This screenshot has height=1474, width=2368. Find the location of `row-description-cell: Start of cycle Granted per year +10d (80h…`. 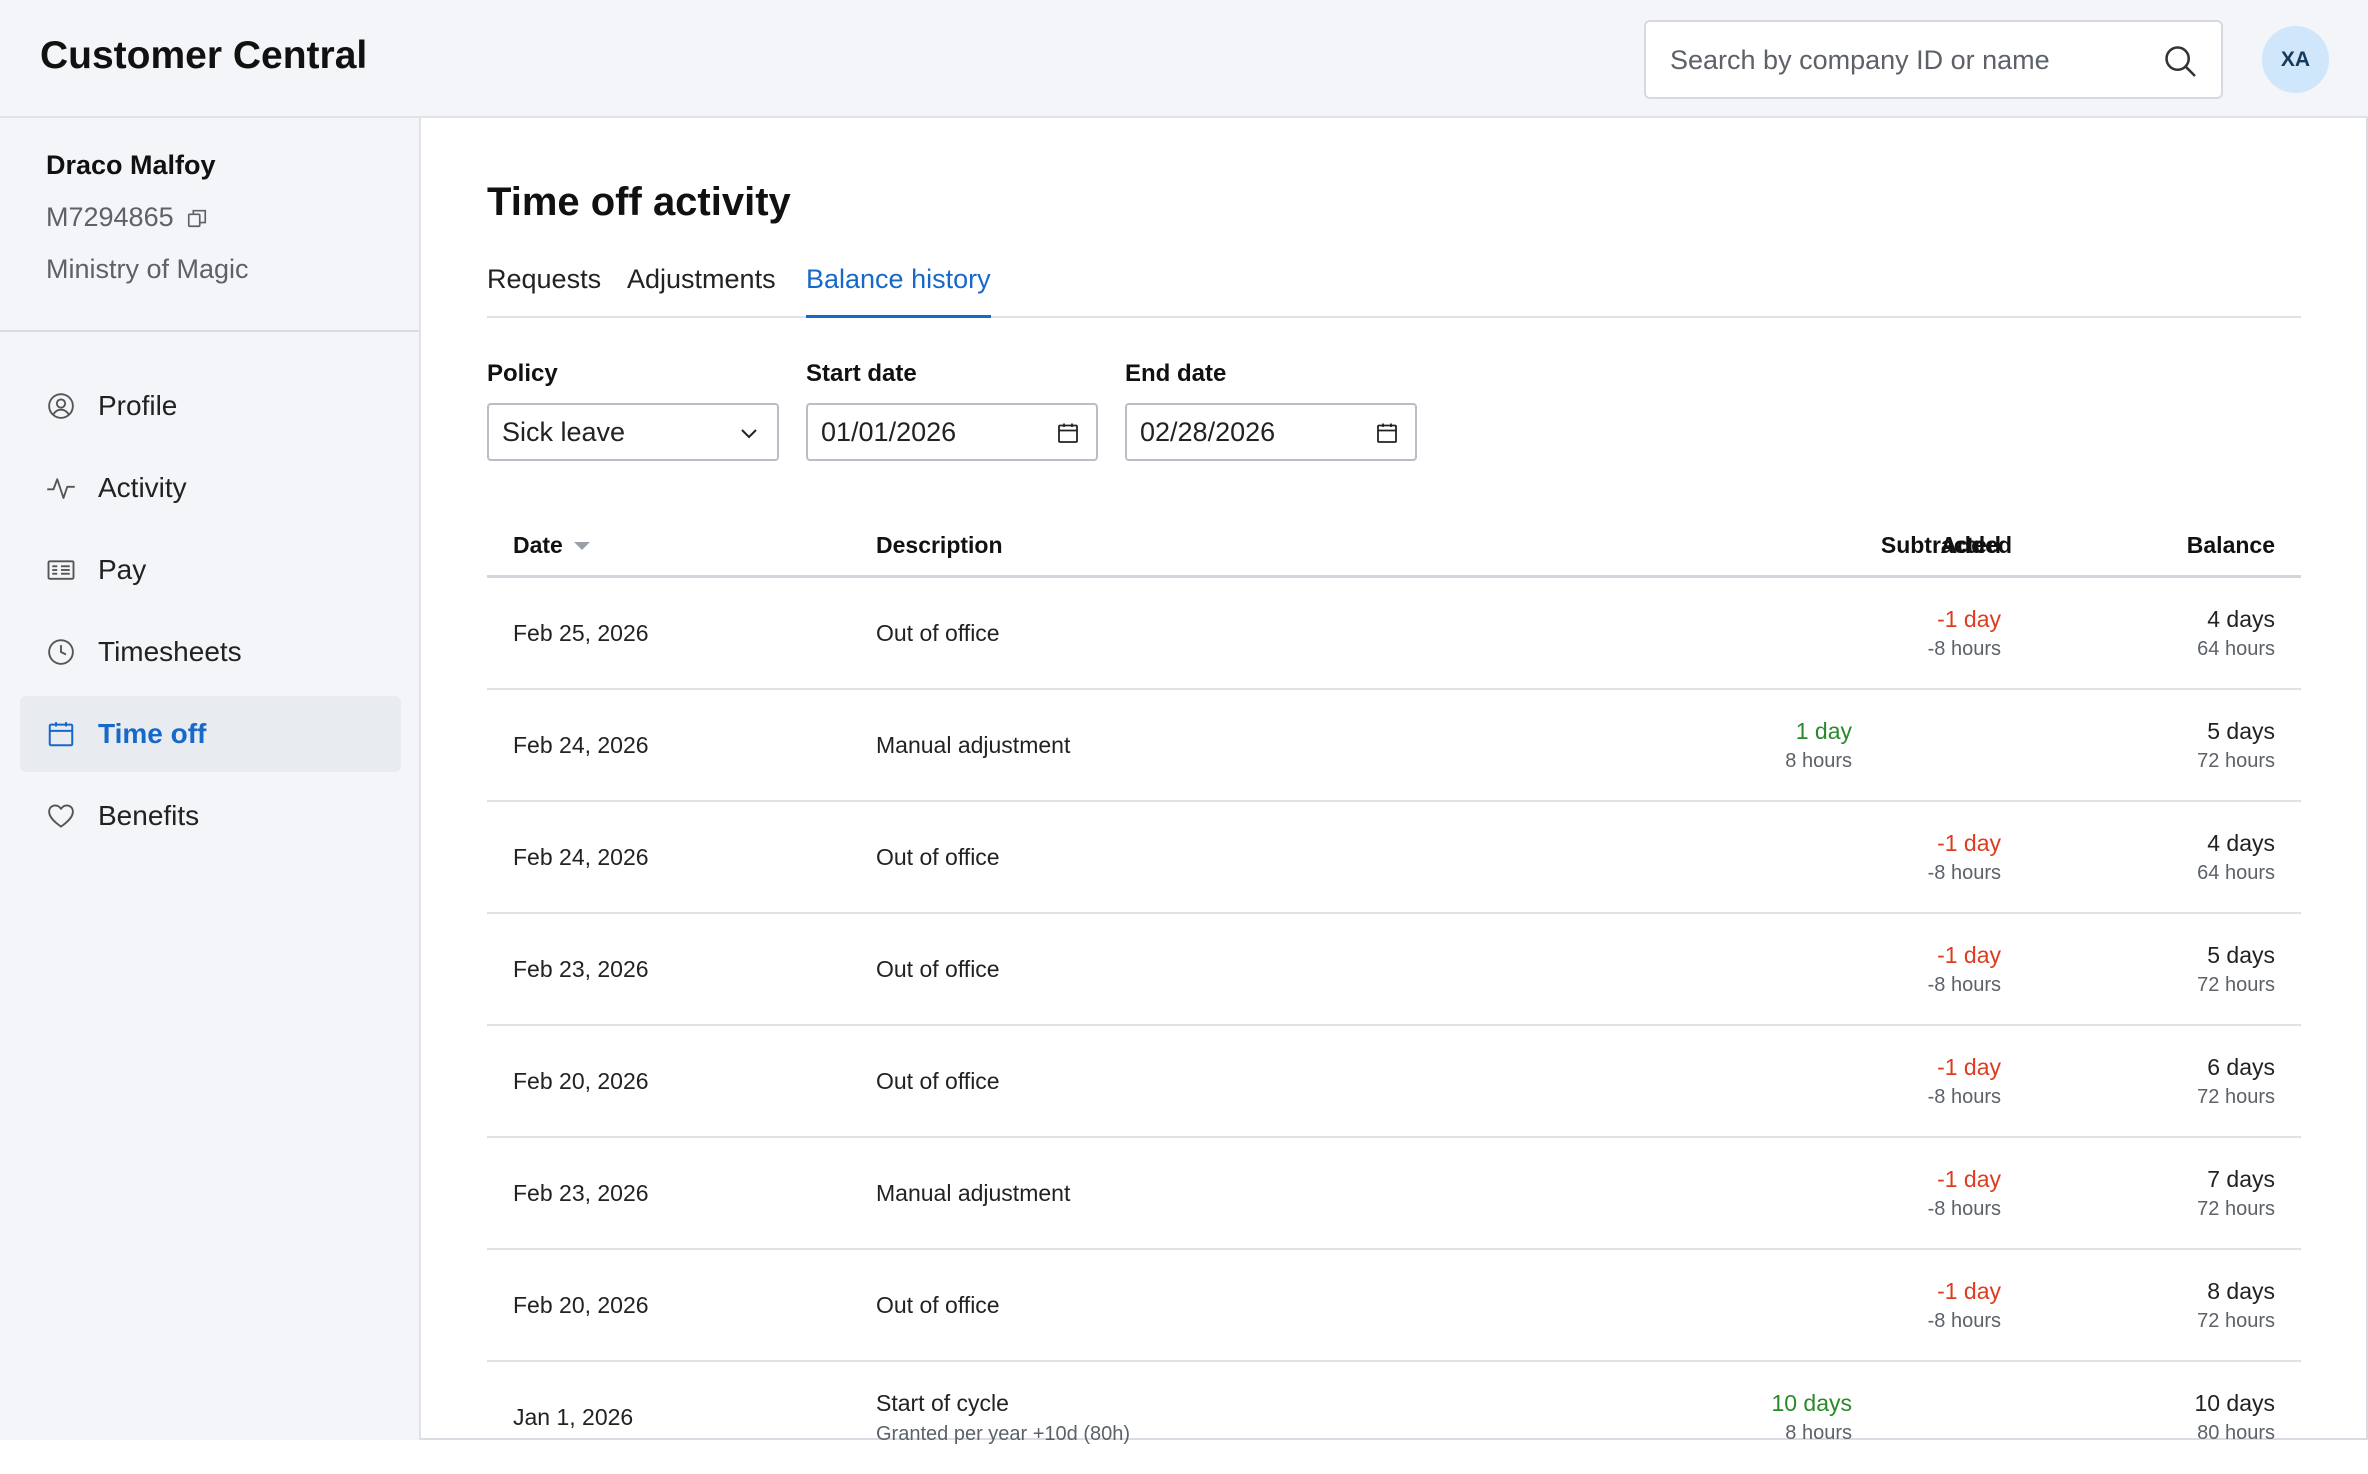

row-description-cell: Start of cycle Granted per year +10d (80h… is located at coordinates (1003, 1418).